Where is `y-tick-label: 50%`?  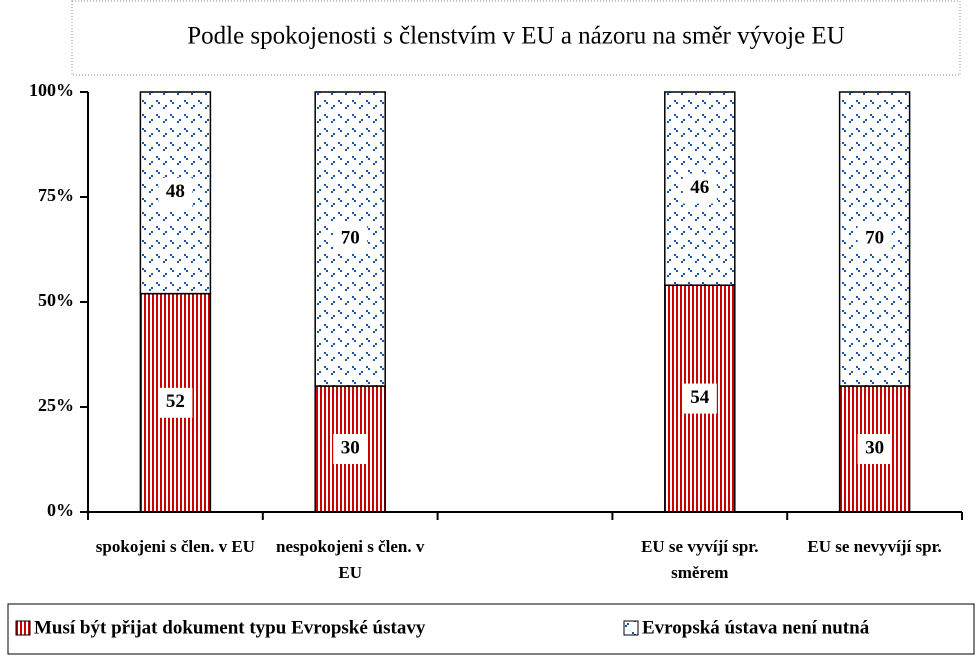
y-tick-label: 50% is located at coordinates (56, 300).